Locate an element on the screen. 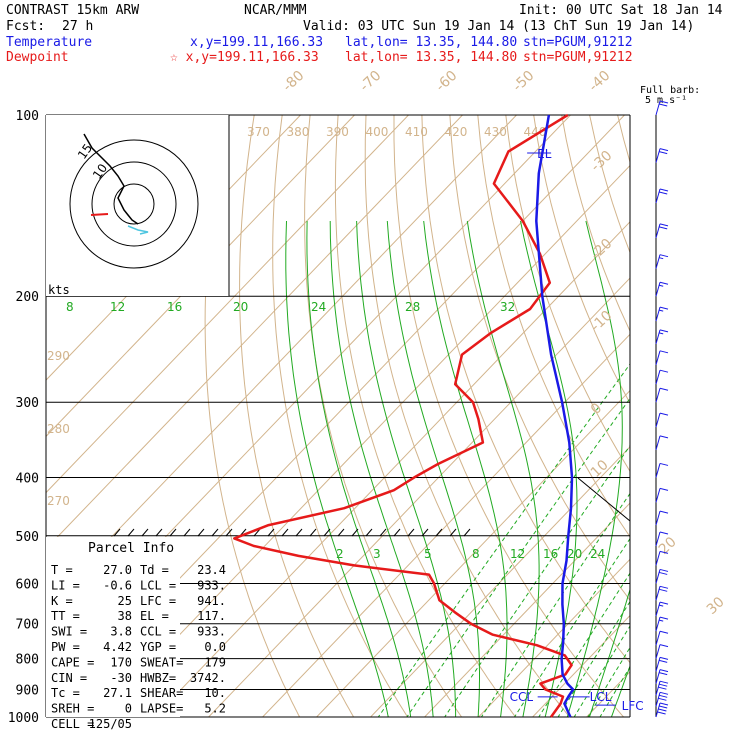 The width and height of the screenshot is (740, 740). theta-label-left: 280 is located at coordinates (58, 429).